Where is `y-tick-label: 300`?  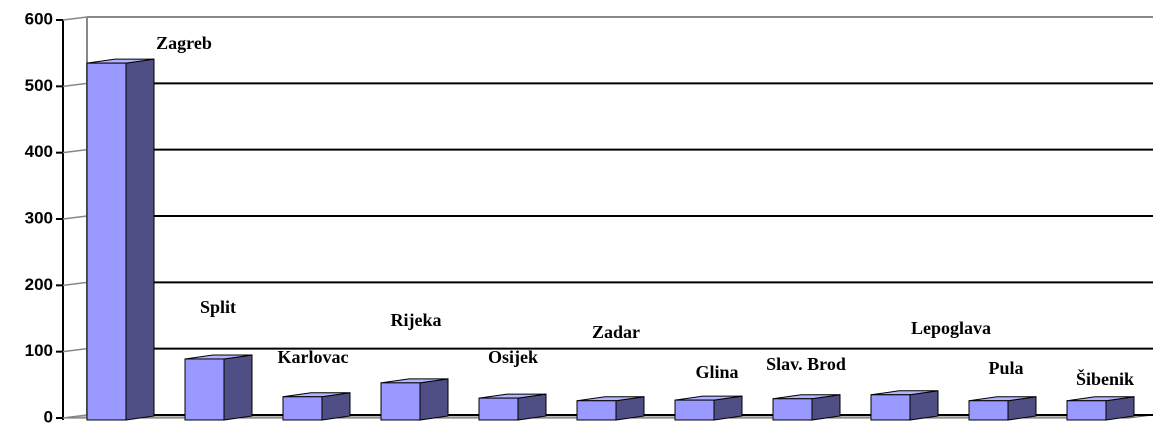
y-tick-label: 300 is located at coordinates (39, 217).